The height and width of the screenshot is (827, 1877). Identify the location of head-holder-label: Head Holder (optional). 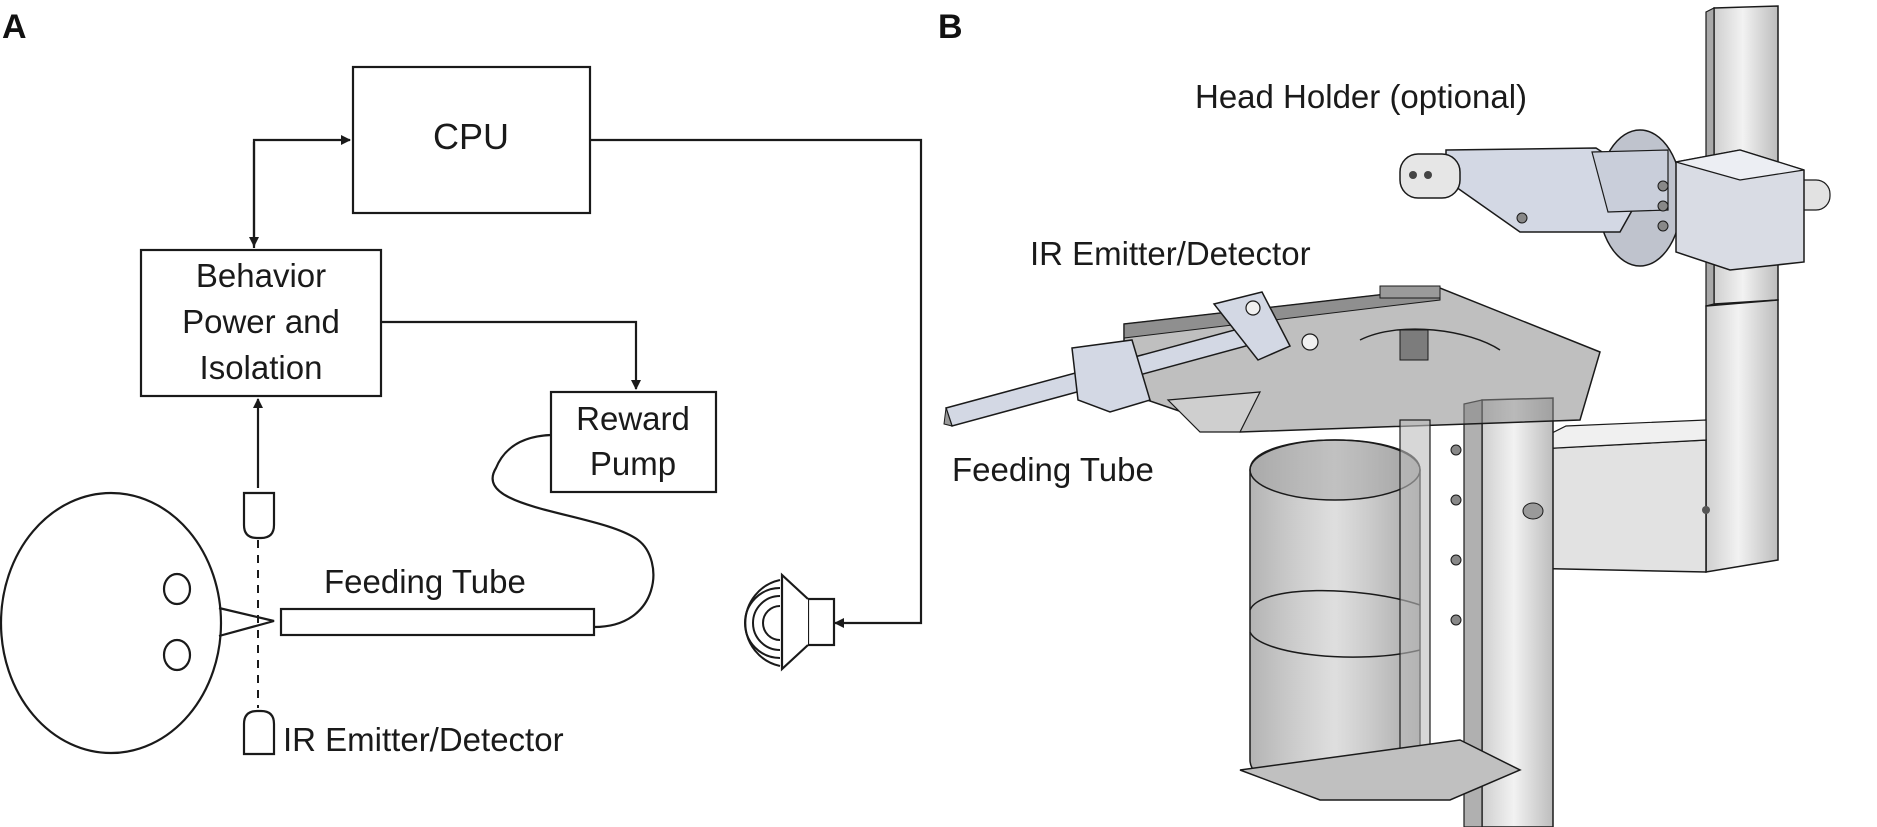
(1361, 96).